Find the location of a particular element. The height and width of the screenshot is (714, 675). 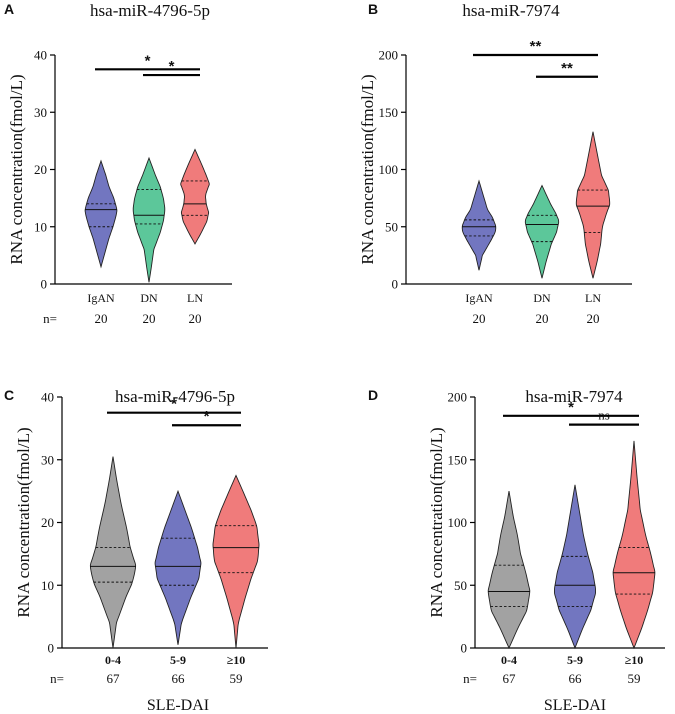

panel-letter: D is located at coordinates (373, 395).